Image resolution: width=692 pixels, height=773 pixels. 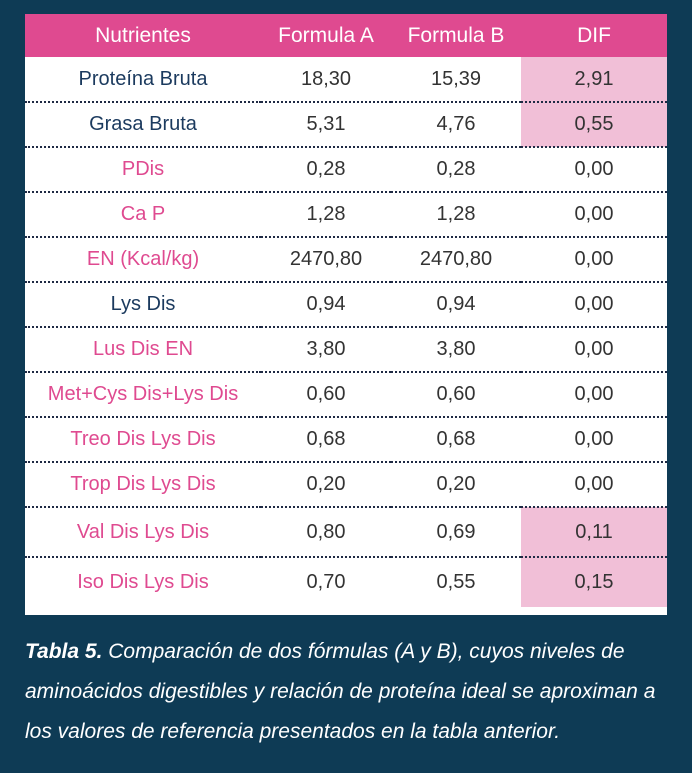 I want to click on row-label: Treo Dis Lys Dis, so click(x=143, y=440).